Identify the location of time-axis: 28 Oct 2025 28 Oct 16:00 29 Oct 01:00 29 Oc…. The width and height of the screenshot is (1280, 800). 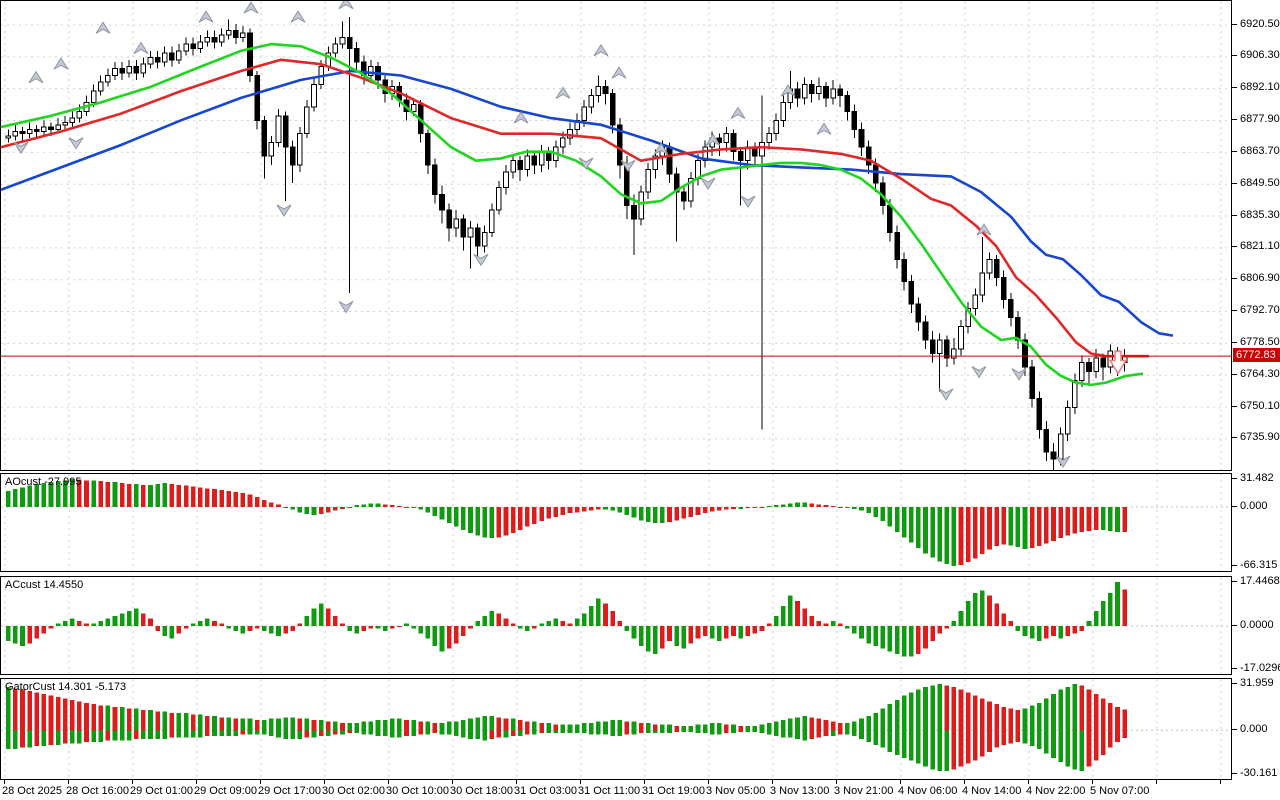
(640, 790).